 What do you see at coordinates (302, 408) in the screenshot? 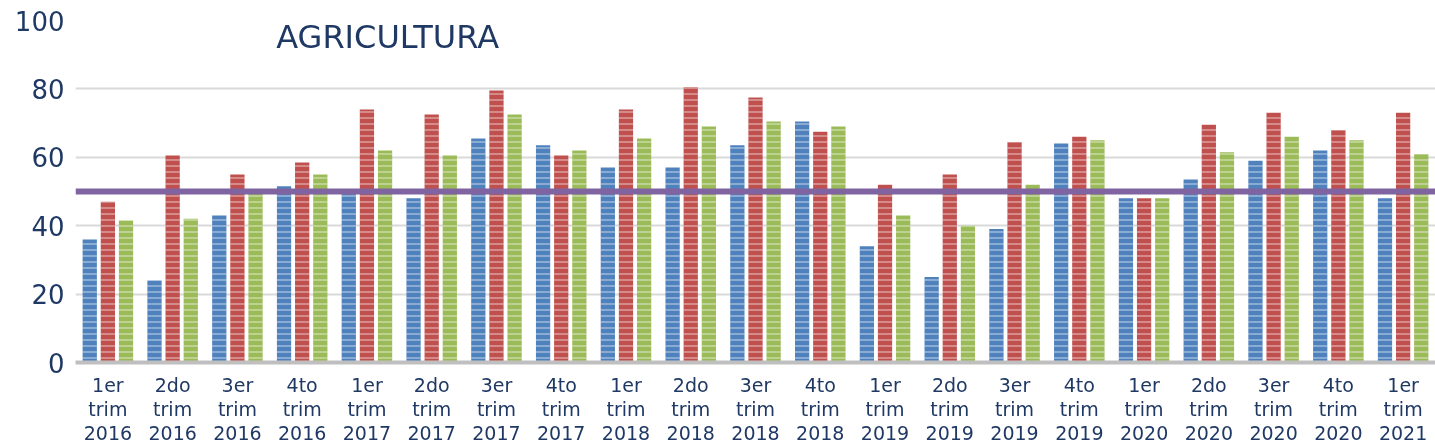
I see `x-tick-label: 4to trim 2016` at bounding box center [302, 408].